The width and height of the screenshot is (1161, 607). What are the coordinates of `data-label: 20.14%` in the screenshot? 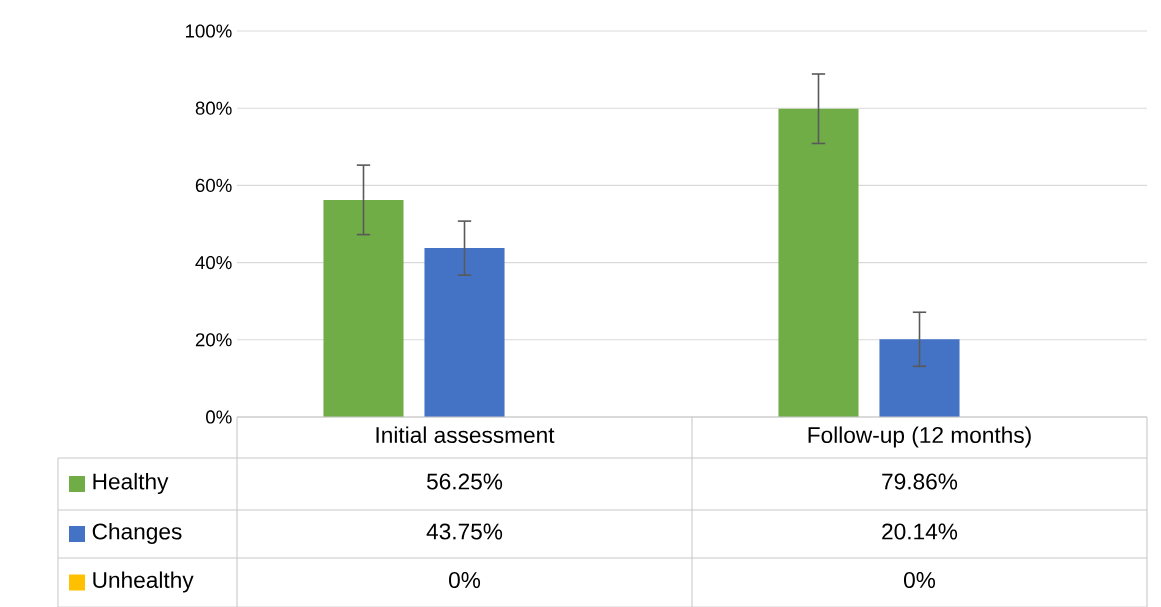 It's located at (920, 531).